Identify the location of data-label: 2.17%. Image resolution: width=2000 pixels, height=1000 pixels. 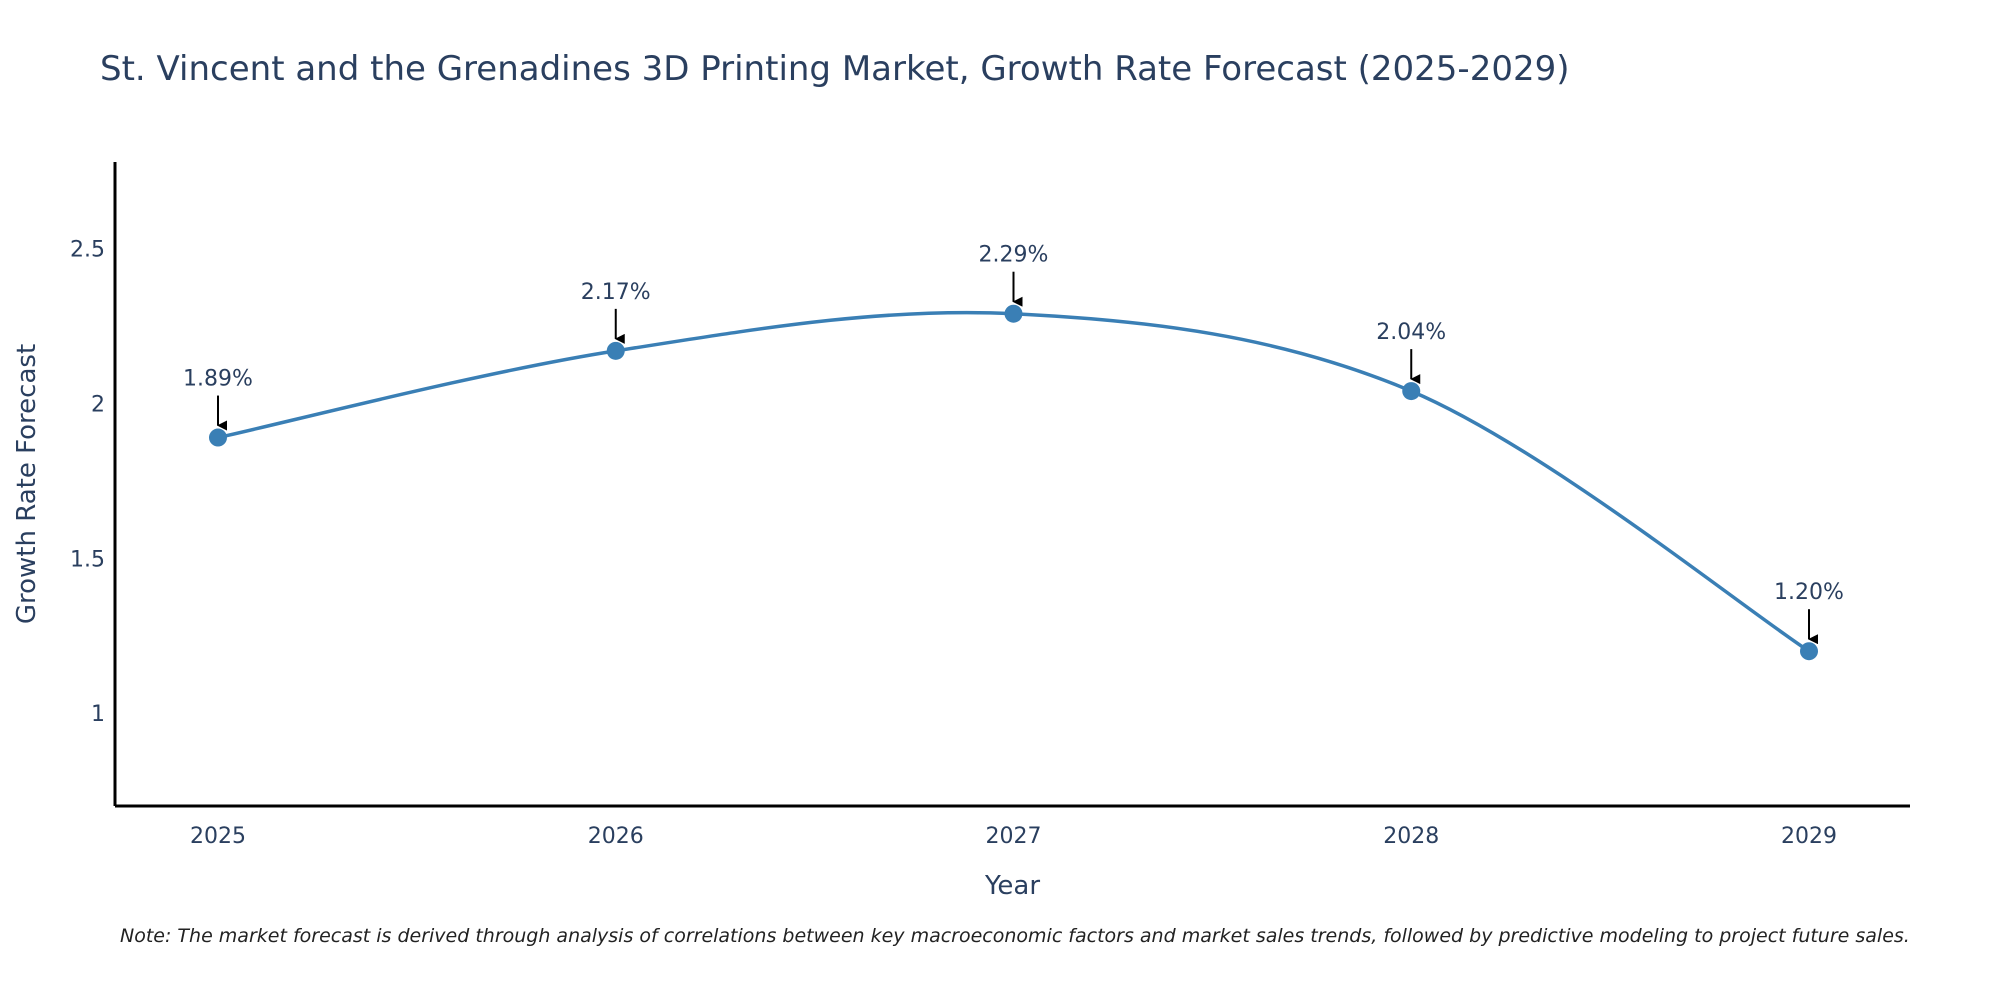
(616, 292).